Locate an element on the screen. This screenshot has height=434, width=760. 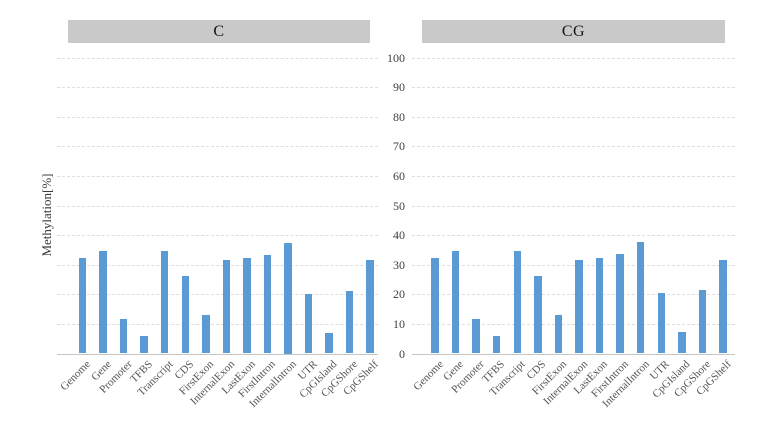
y-tick-label: 20 is located at coordinates (399, 294).